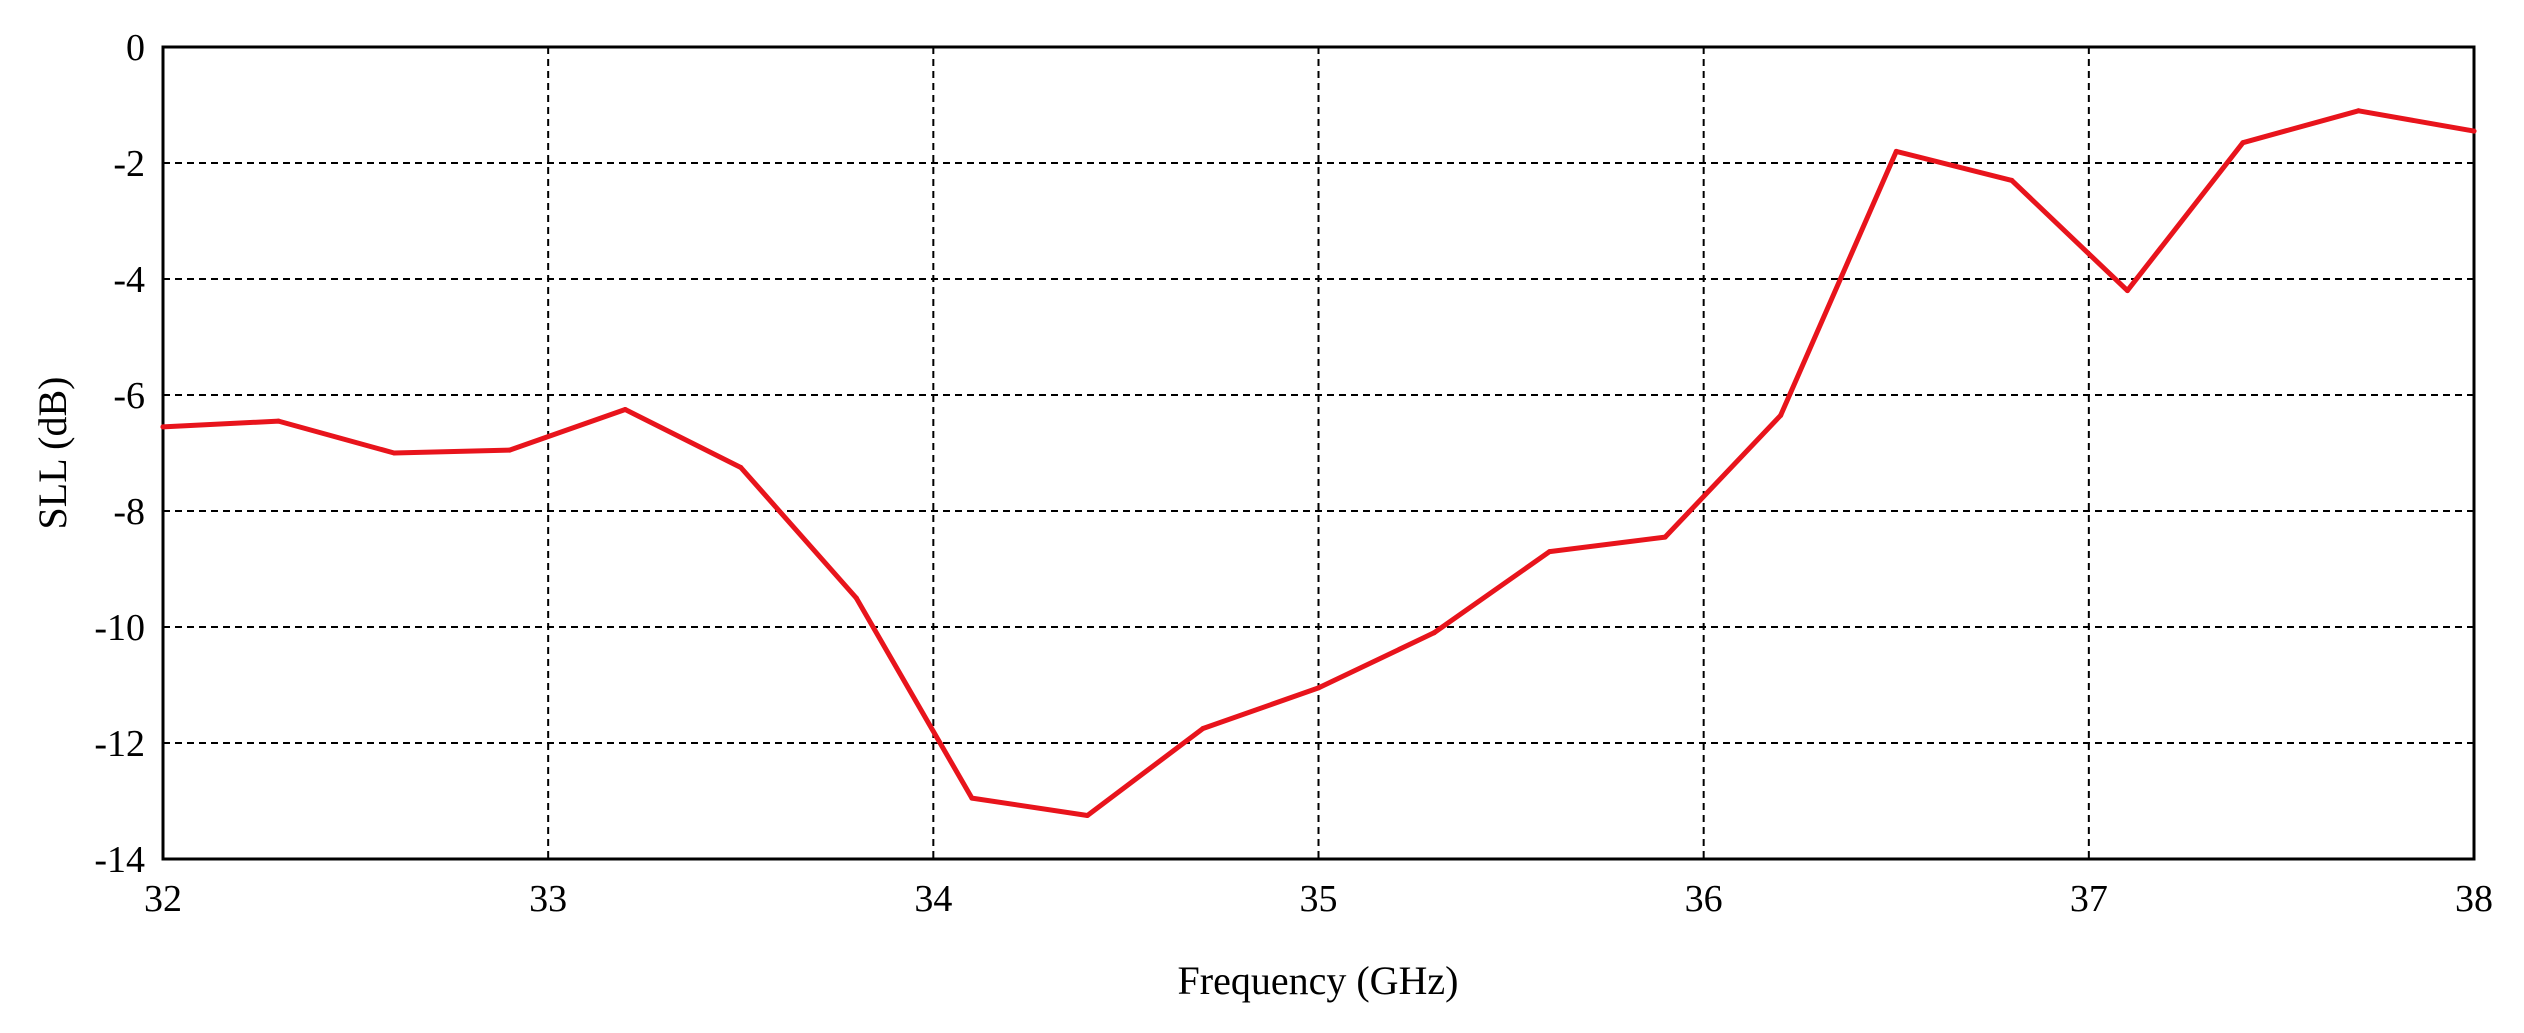 This screenshot has width=2524, height=1033. What do you see at coordinates (119, 860) in the screenshot?
I see `y-tick-label: -14` at bounding box center [119, 860].